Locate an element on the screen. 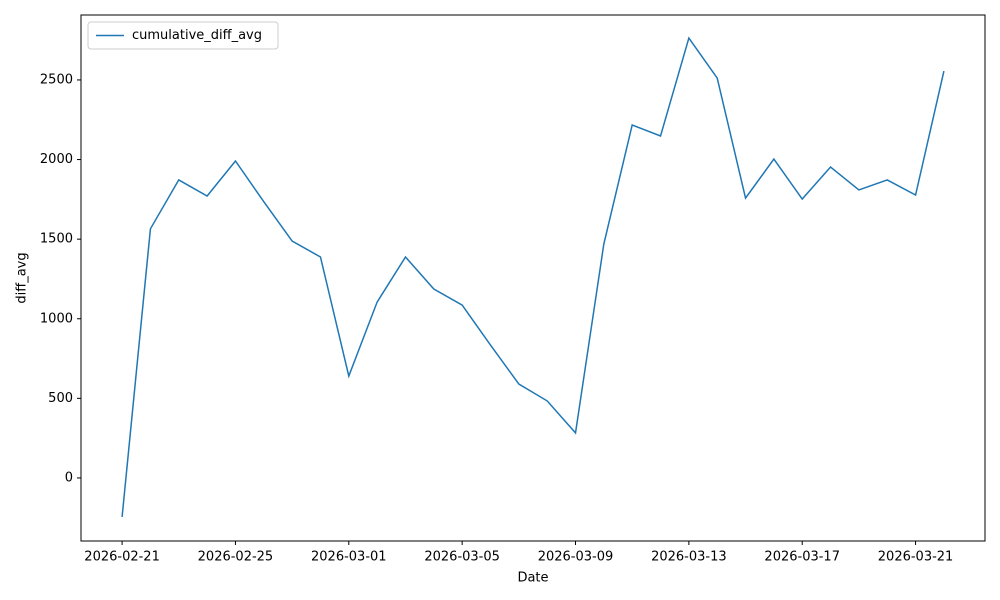  x-tick-label: 2026-03-01 is located at coordinates (349, 557).